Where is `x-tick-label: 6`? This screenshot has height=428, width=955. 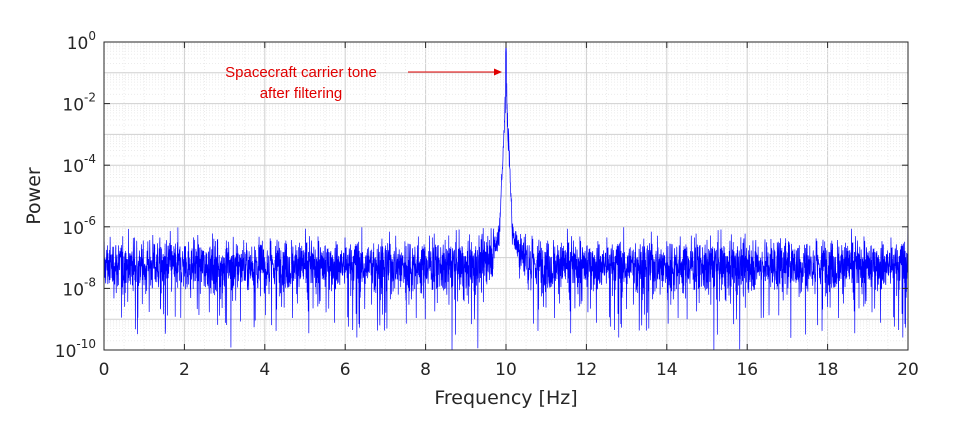
x-tick-label: 6 is located at coordinates (345, 370).